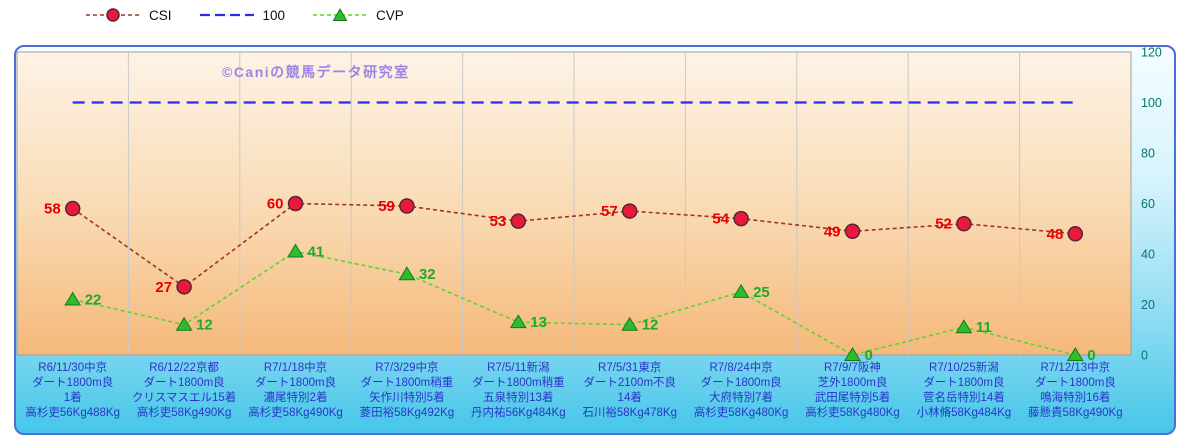 The width and height of the screenshot is (1194, 442). Describe the element at coordinates (832, 231) in the screenshot. I see `csi-value-label: 49` at that location.